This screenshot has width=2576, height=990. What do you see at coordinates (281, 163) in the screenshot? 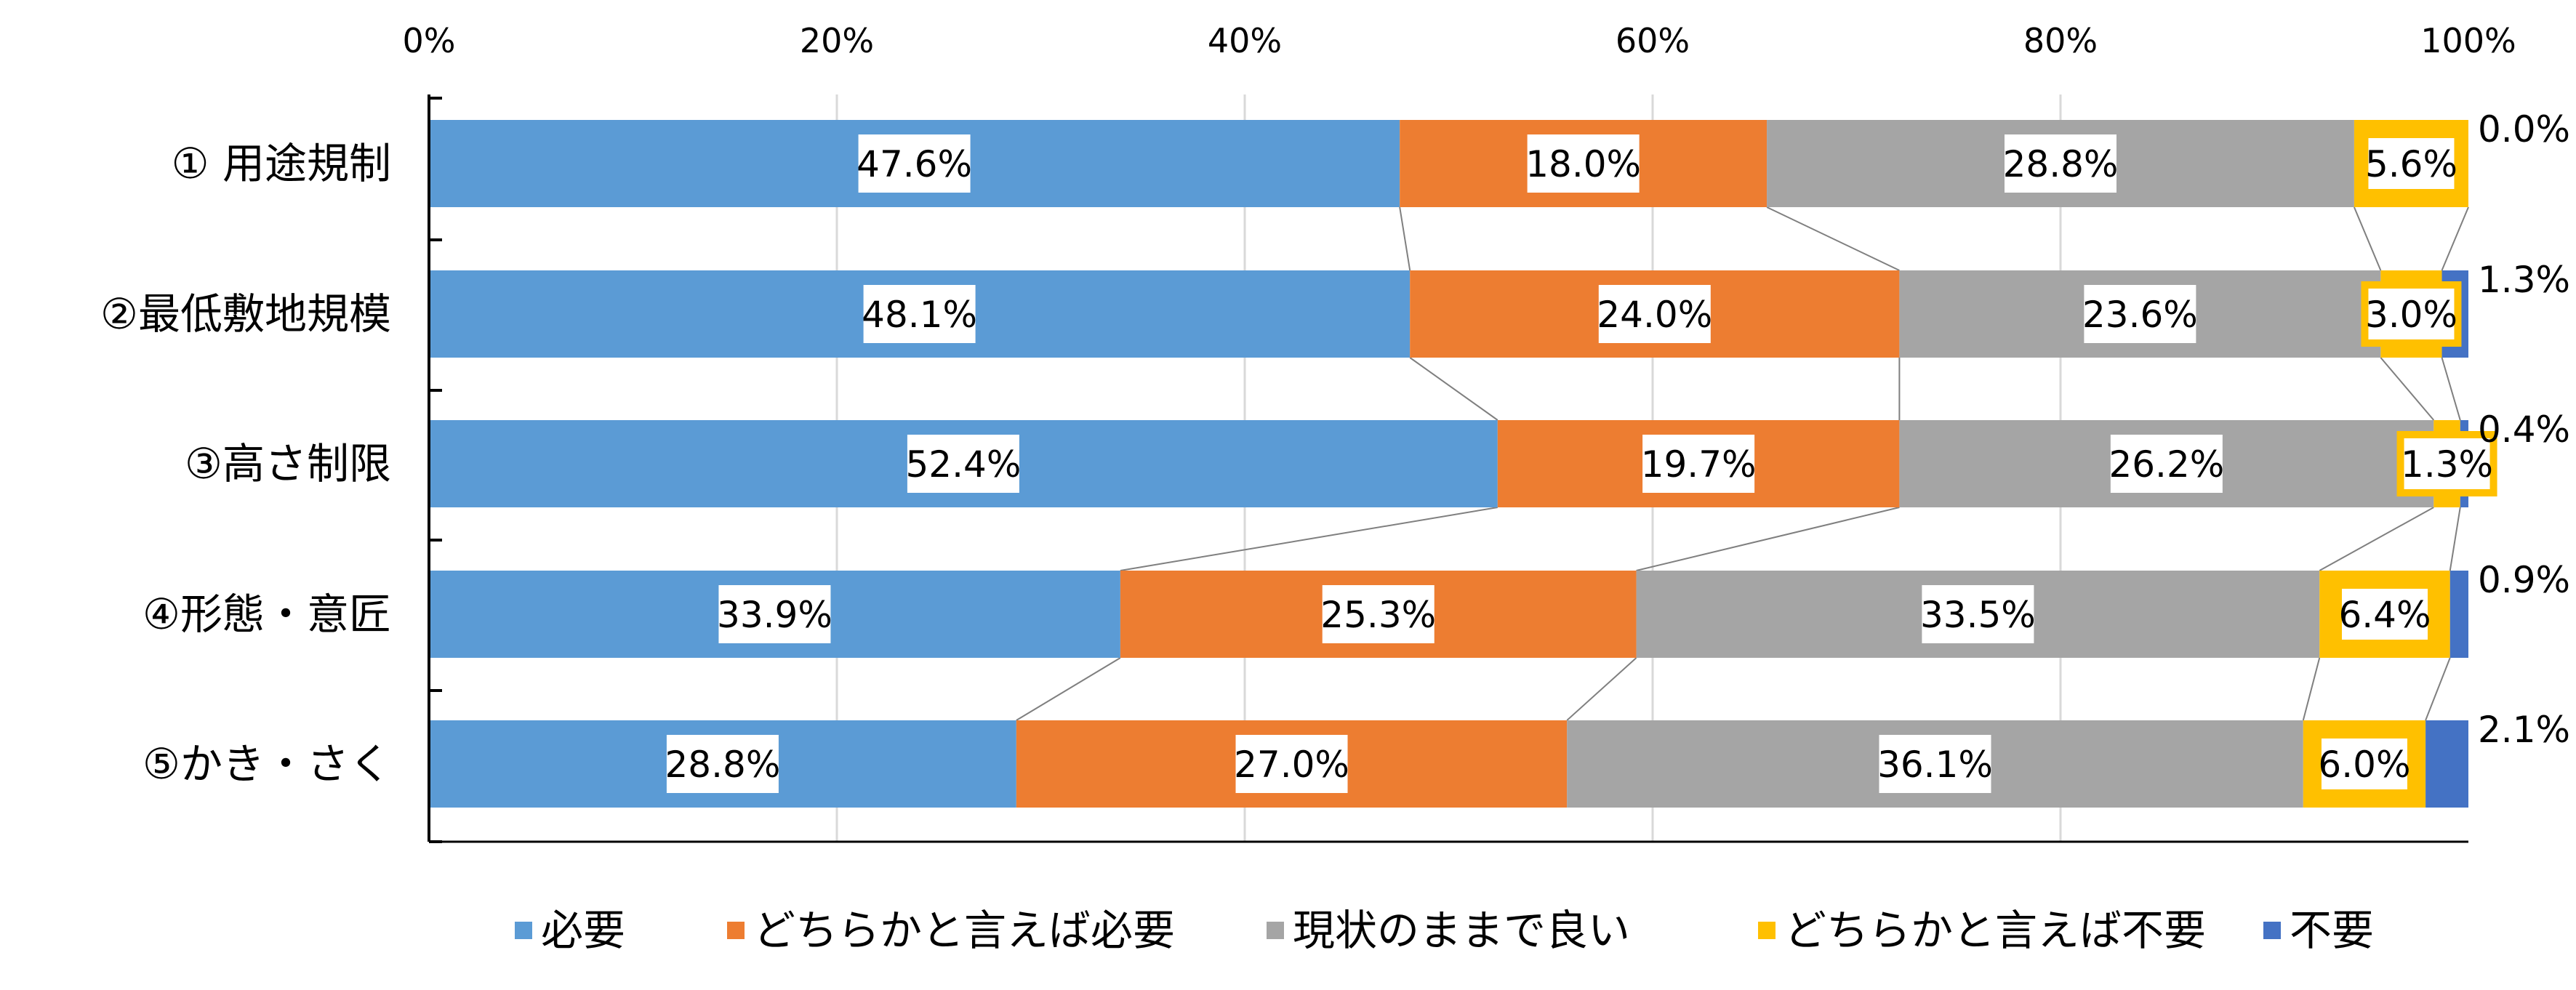
I see `category-label: ① 用途規制` at bounding box center [281, 163].